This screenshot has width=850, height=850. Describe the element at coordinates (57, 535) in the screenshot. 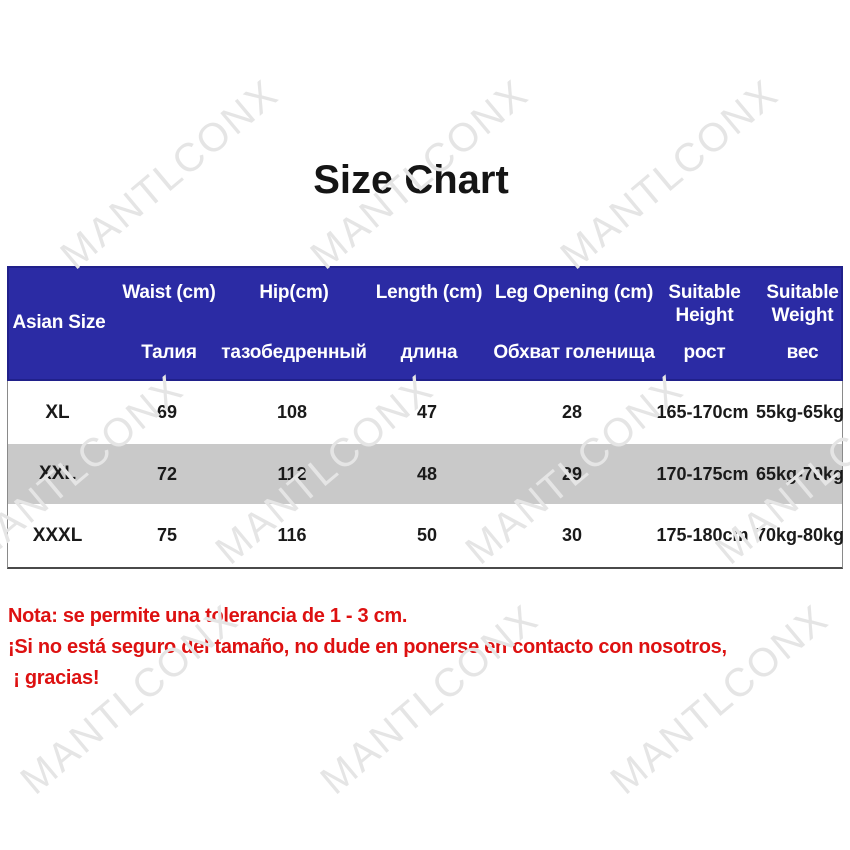

I see `size-cell: XXXL` at that location.